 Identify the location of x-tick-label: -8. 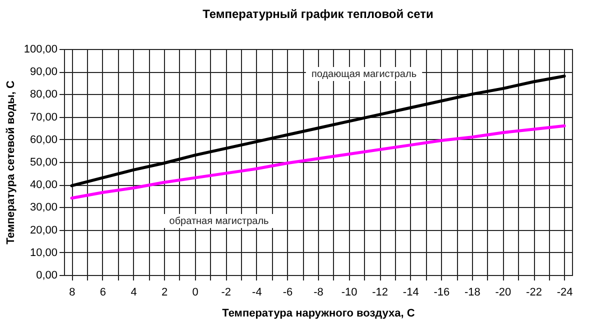
(319, 292).